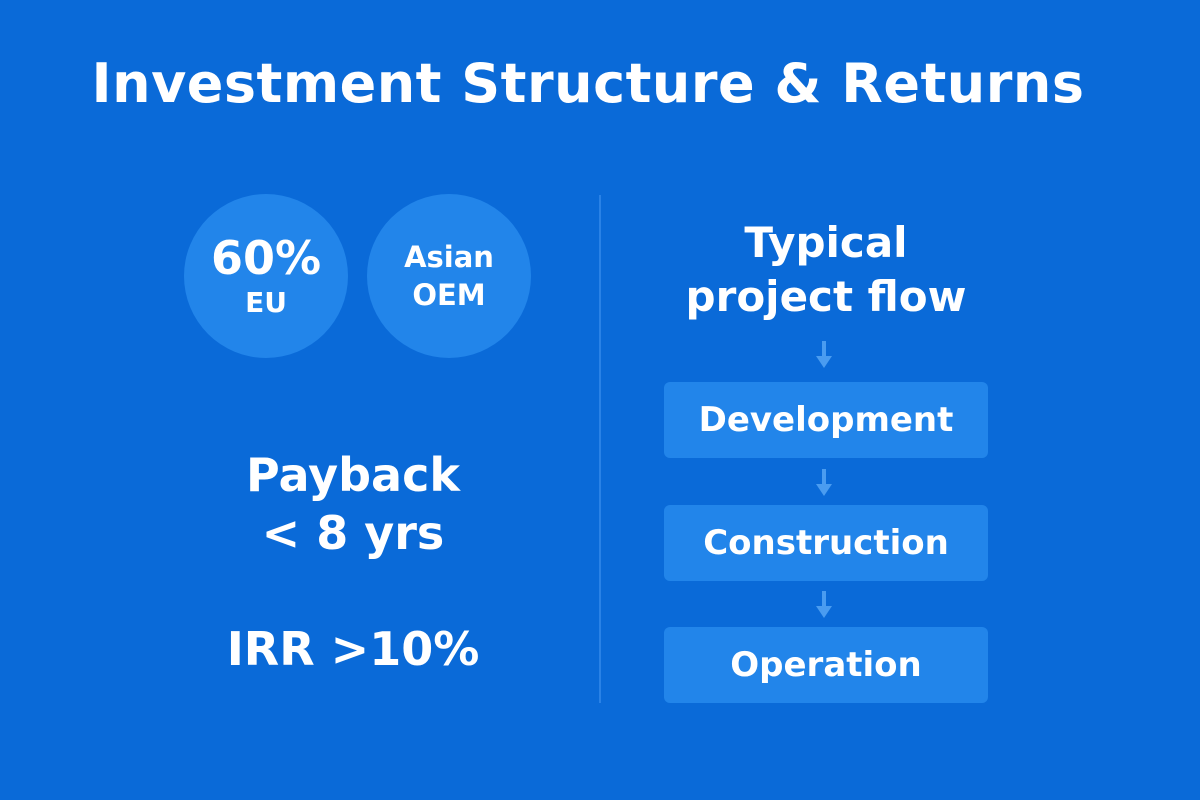 The height and width of the screenshot is (800, 1200). Describe the element at coordinates (826, 420) in the screenshot. I see `step-development: Development` at that location.